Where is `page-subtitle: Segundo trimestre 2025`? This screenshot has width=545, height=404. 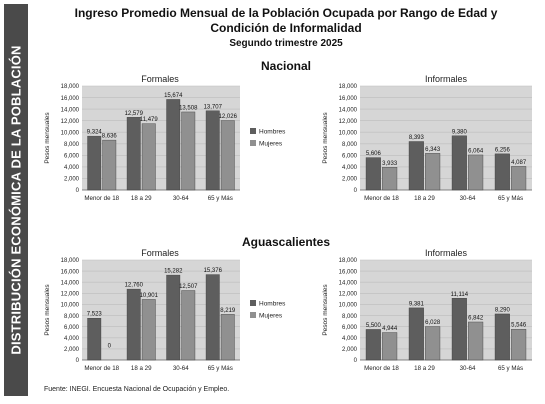 page-subtitle: Segundo trimestre 2025 is located at coordinates (286, 43).